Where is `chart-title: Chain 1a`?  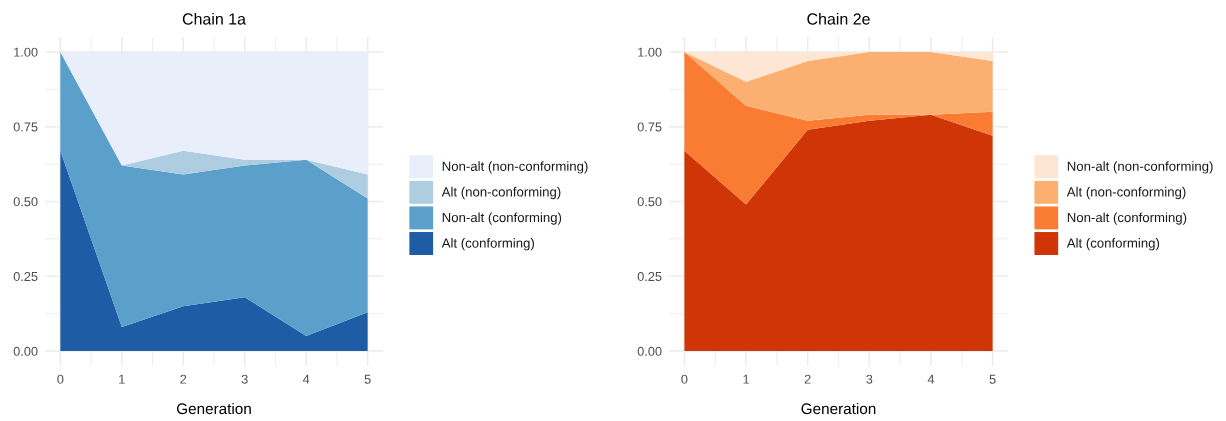
chart-title: Chain 1a is located at coordinates (214, 18).